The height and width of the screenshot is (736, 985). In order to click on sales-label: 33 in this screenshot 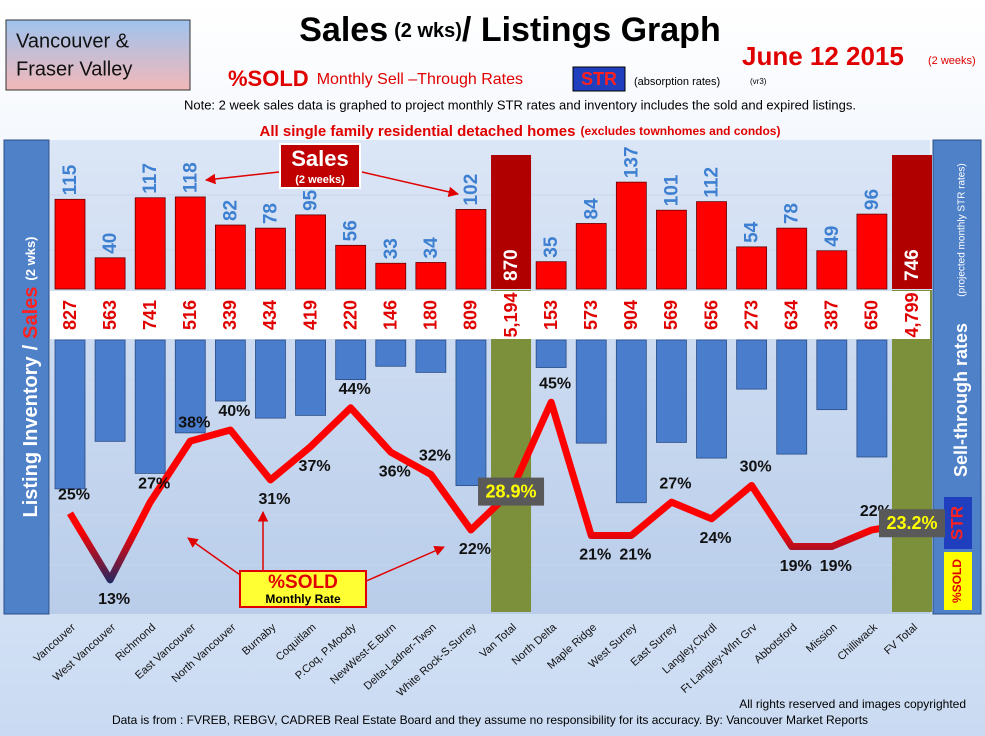, I will do `click(391, 248)`.